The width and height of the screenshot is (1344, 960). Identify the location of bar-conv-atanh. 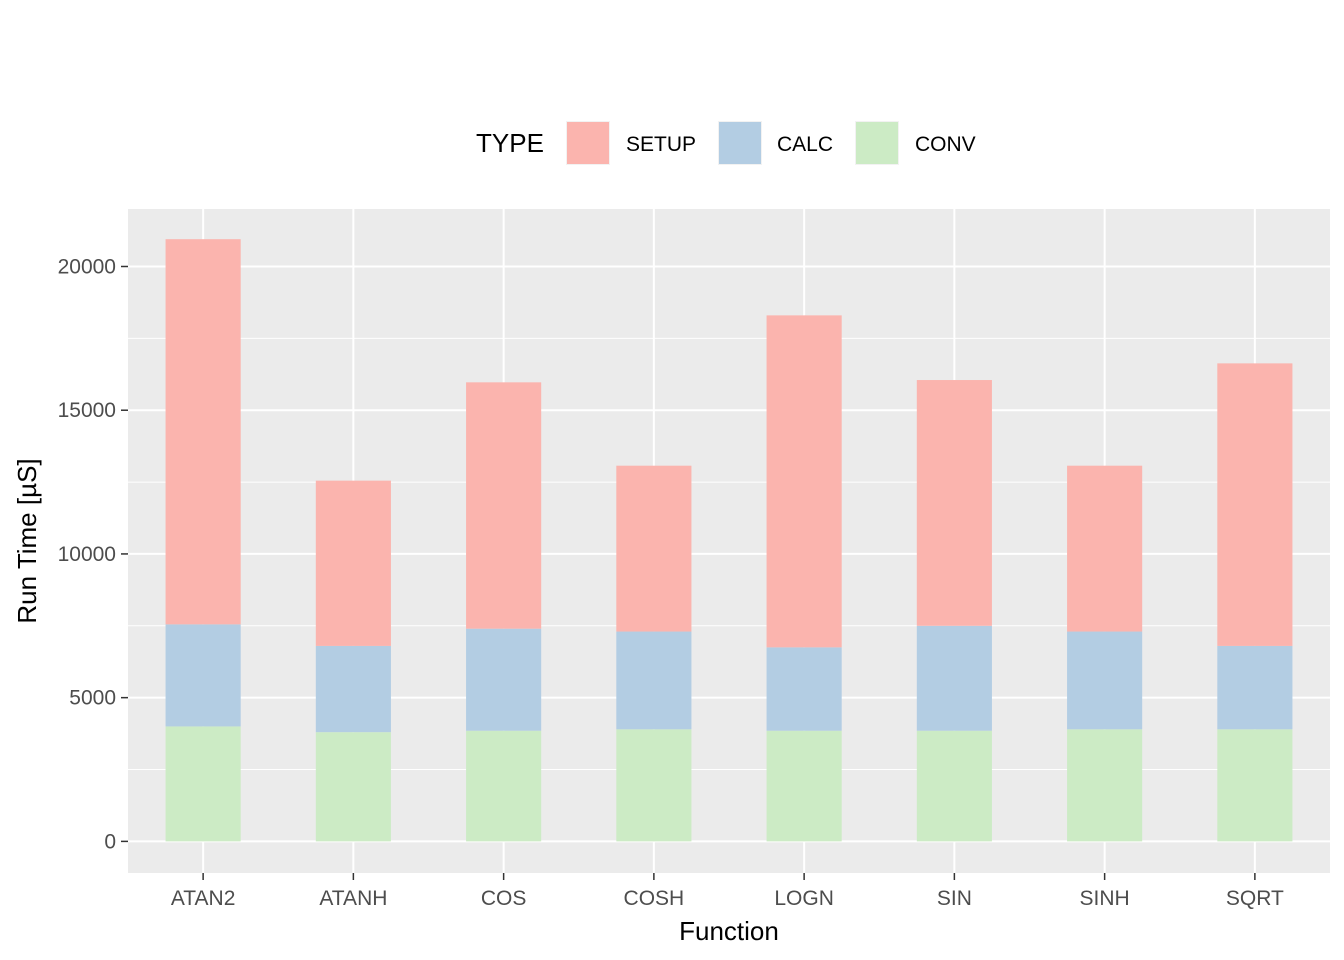
(353, 787).